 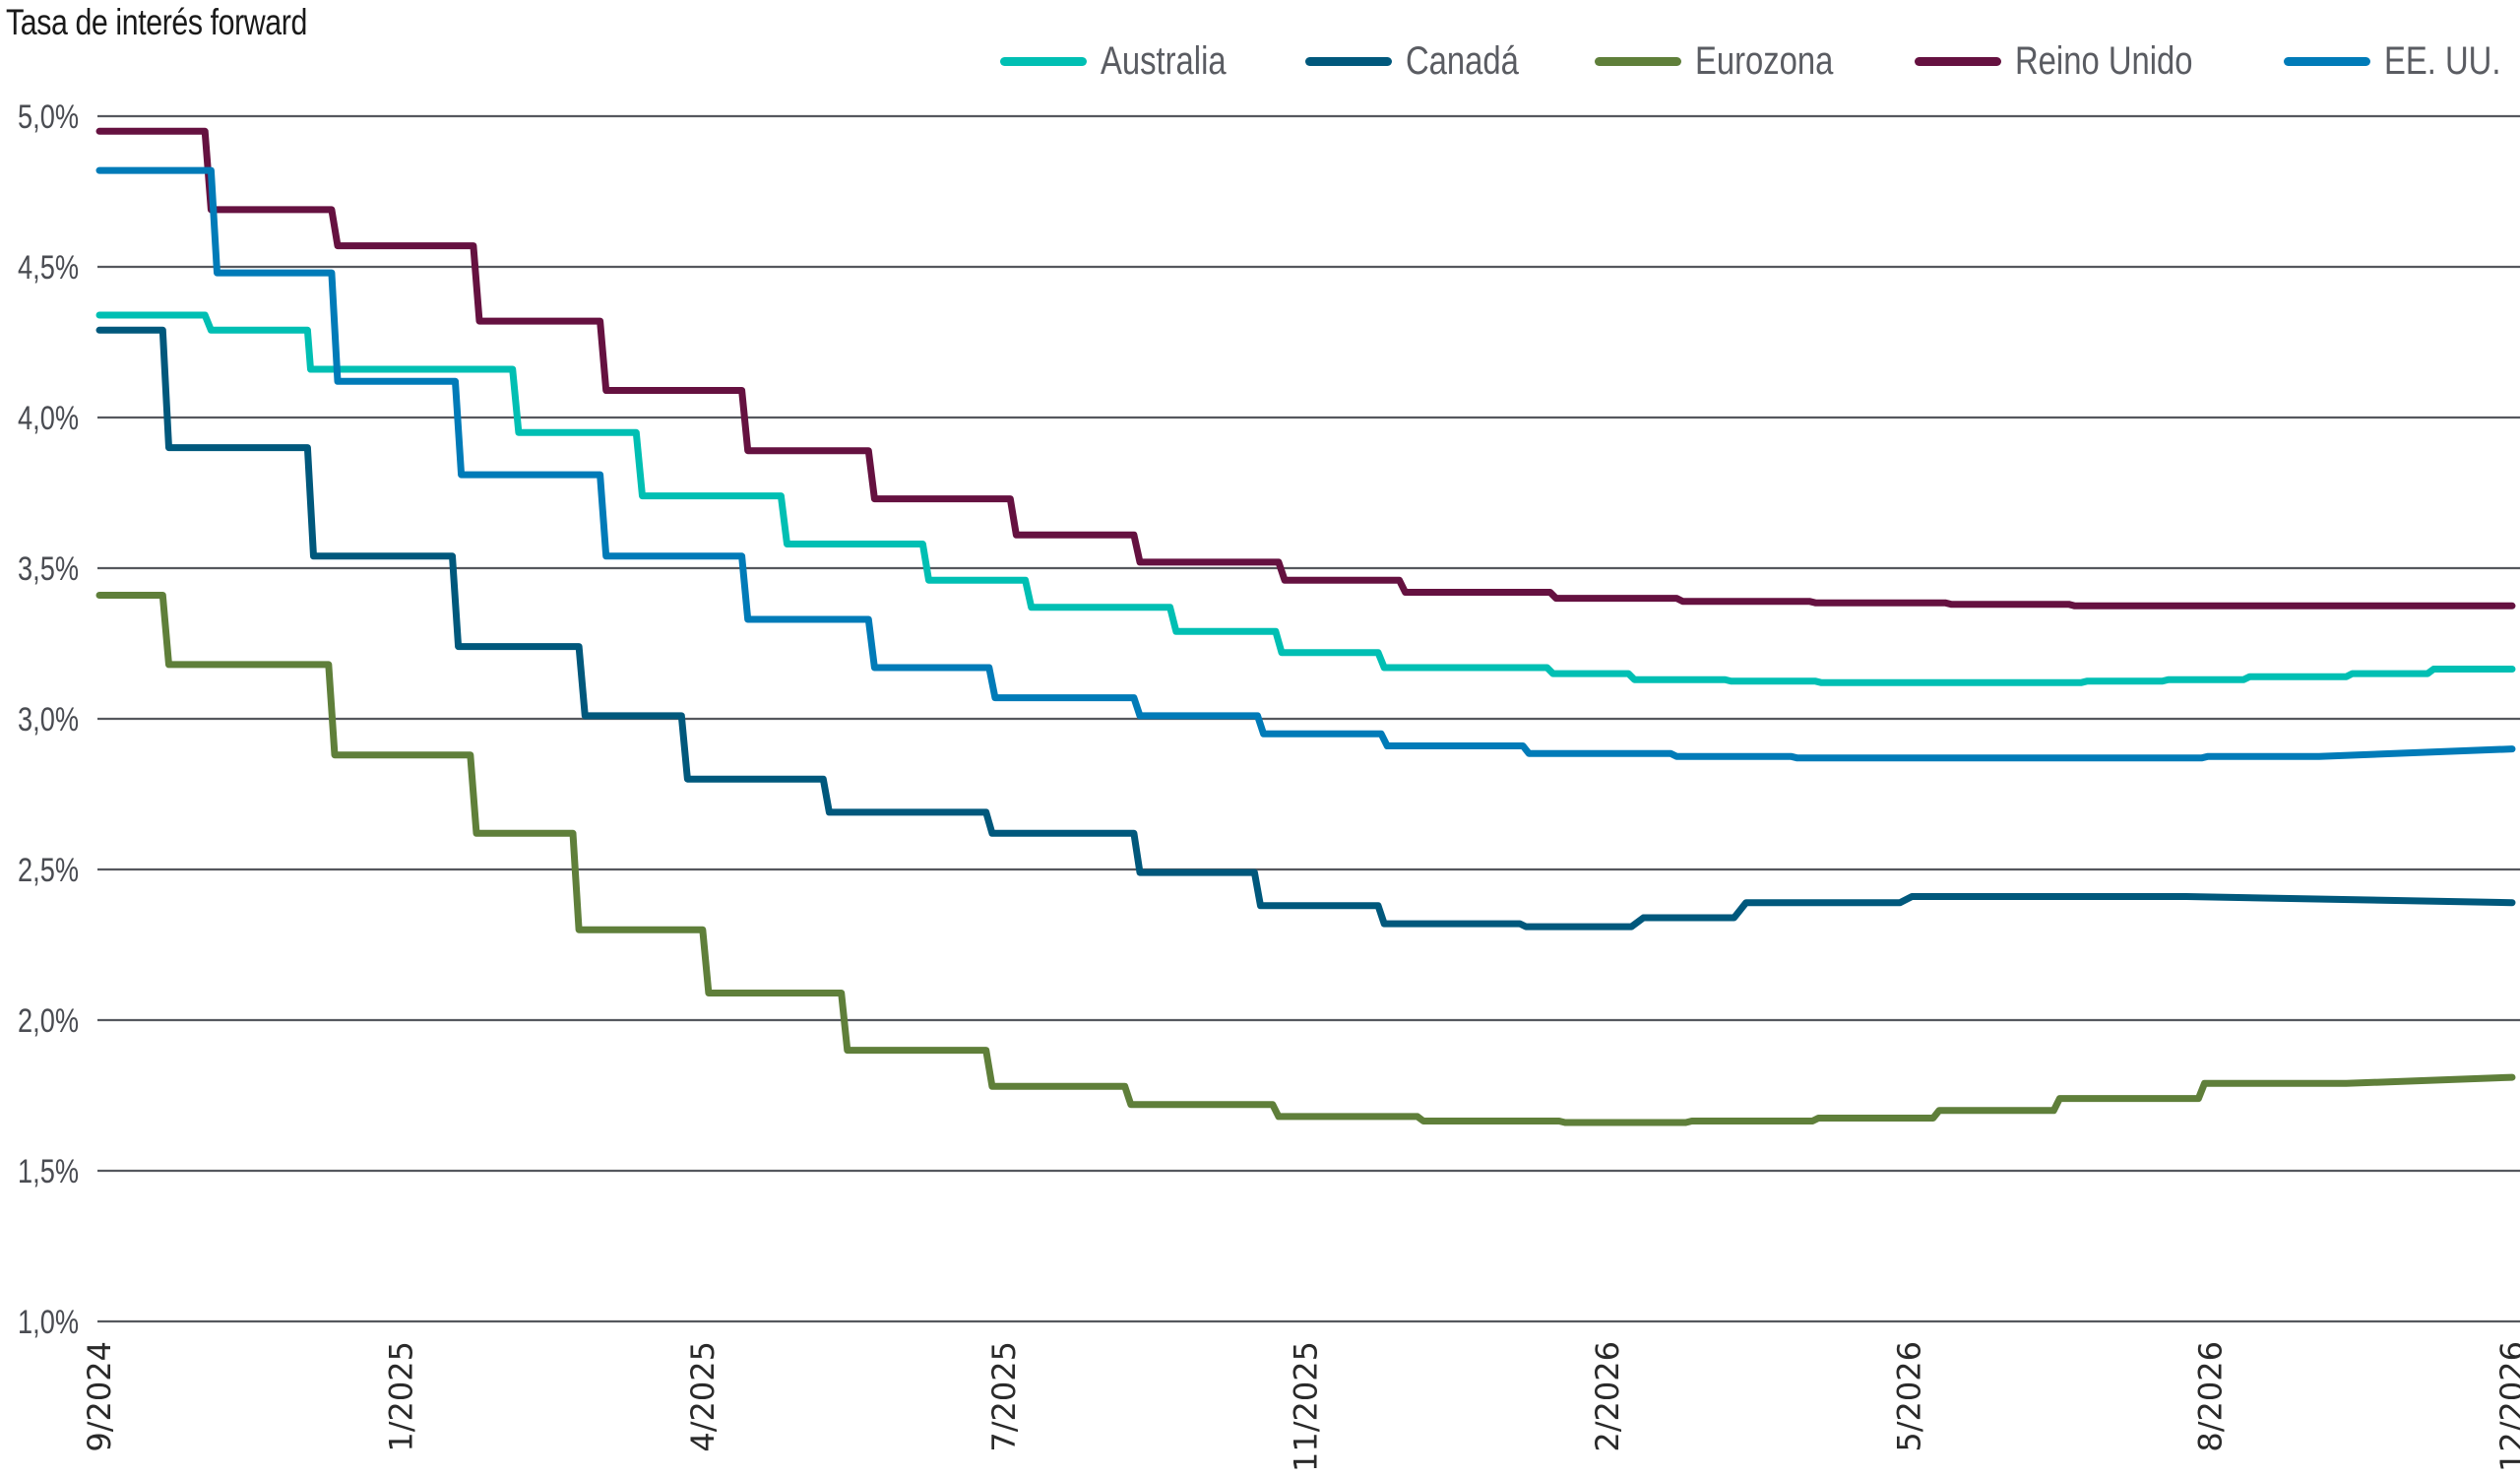 I want to click on x-tick-label: 11/2025, so click(x=1306, y=1407).